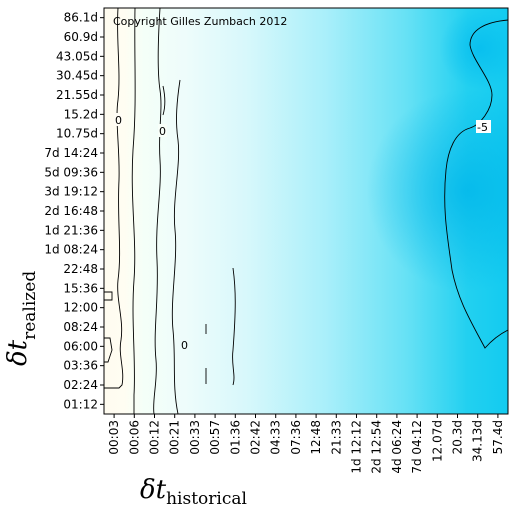 The image size is (512, 512). Describe the element at coordinates (114, 437) in the screenshot. I see `x-tick-label: 00:03` at that location.